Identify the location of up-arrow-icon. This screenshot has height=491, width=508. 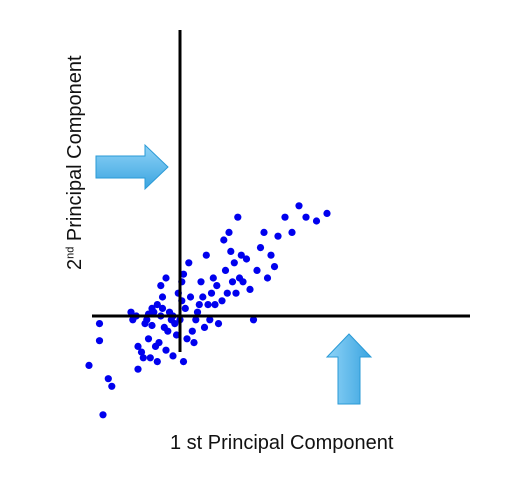
(349, 369).